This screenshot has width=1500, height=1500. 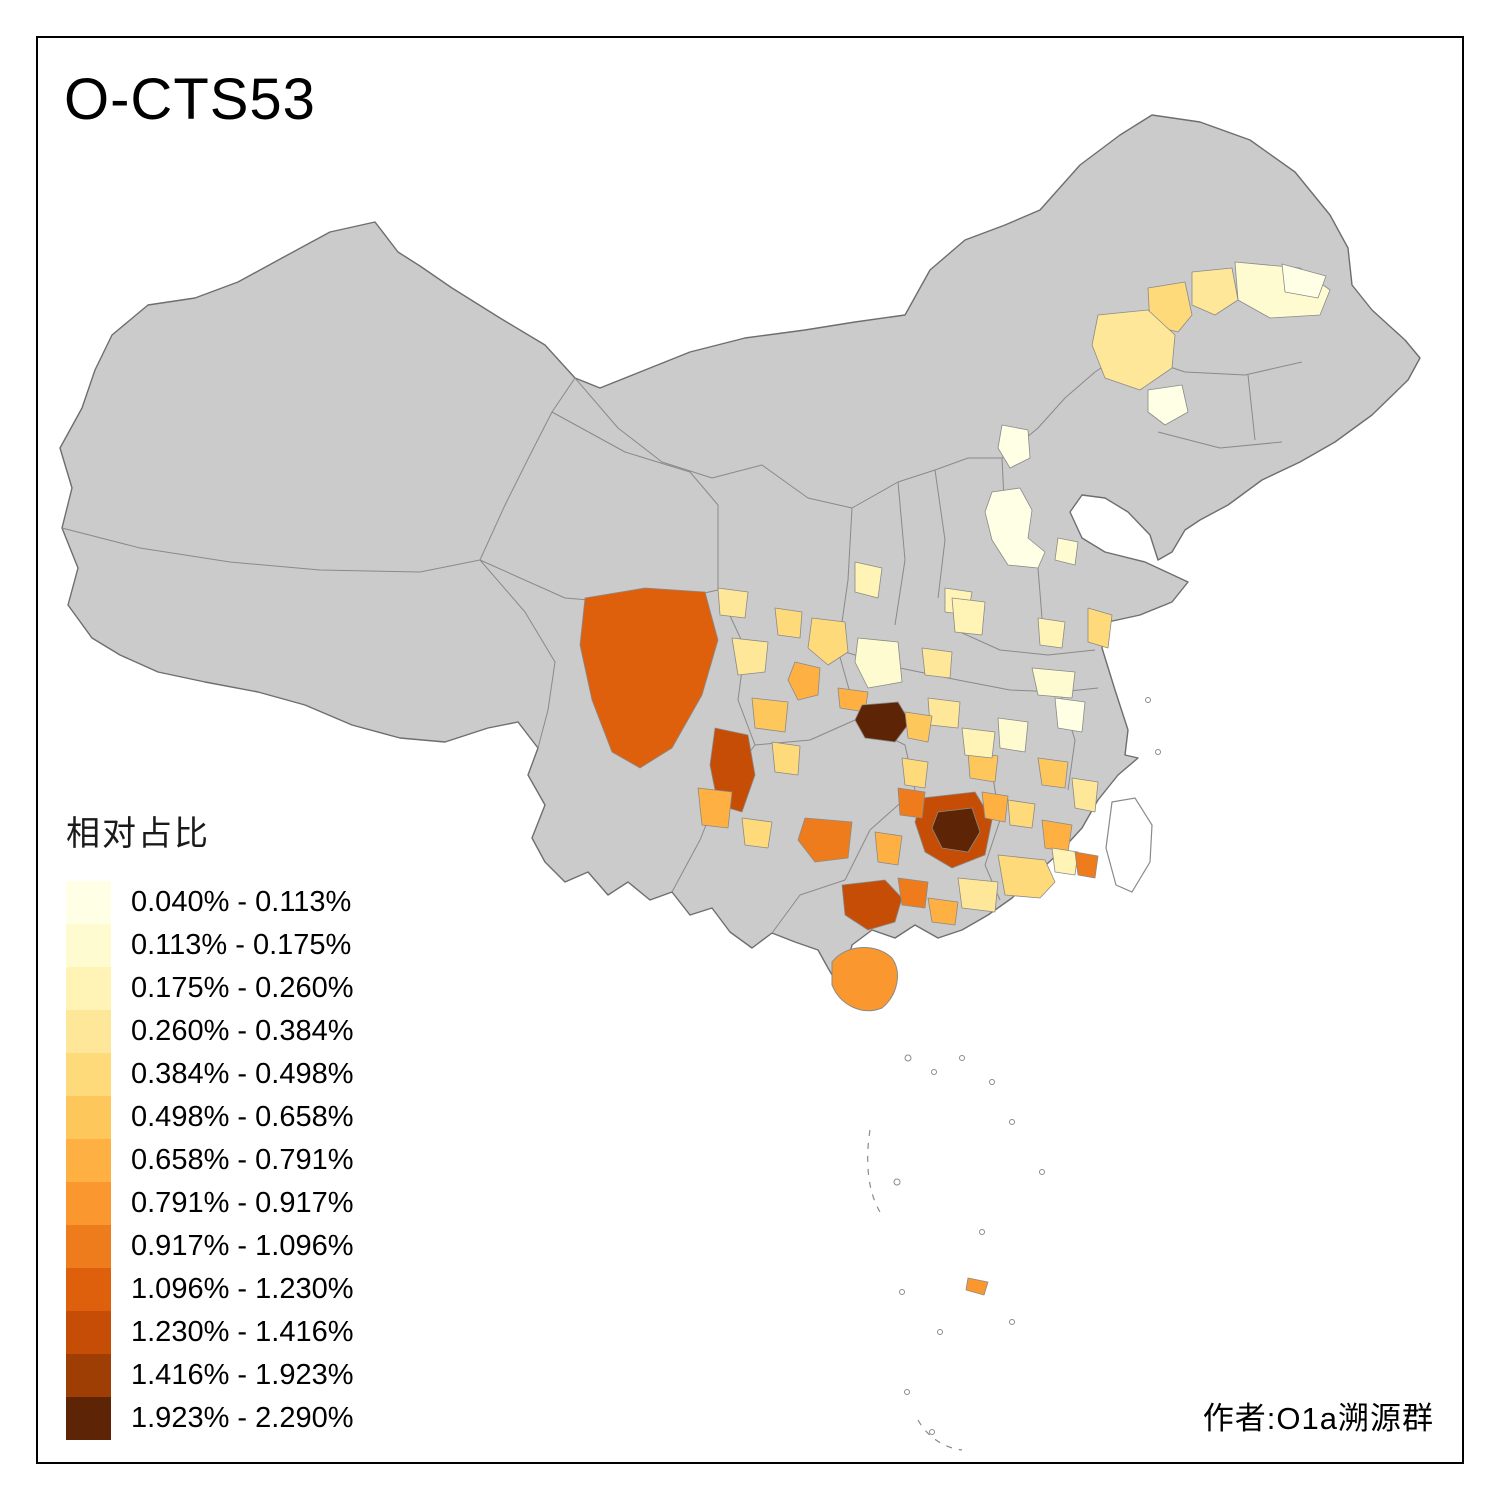 What do you see at coordinates (190, 99) in the screenshot?
I see `map-title: O-CTS53` at bounding box center [190, 99].